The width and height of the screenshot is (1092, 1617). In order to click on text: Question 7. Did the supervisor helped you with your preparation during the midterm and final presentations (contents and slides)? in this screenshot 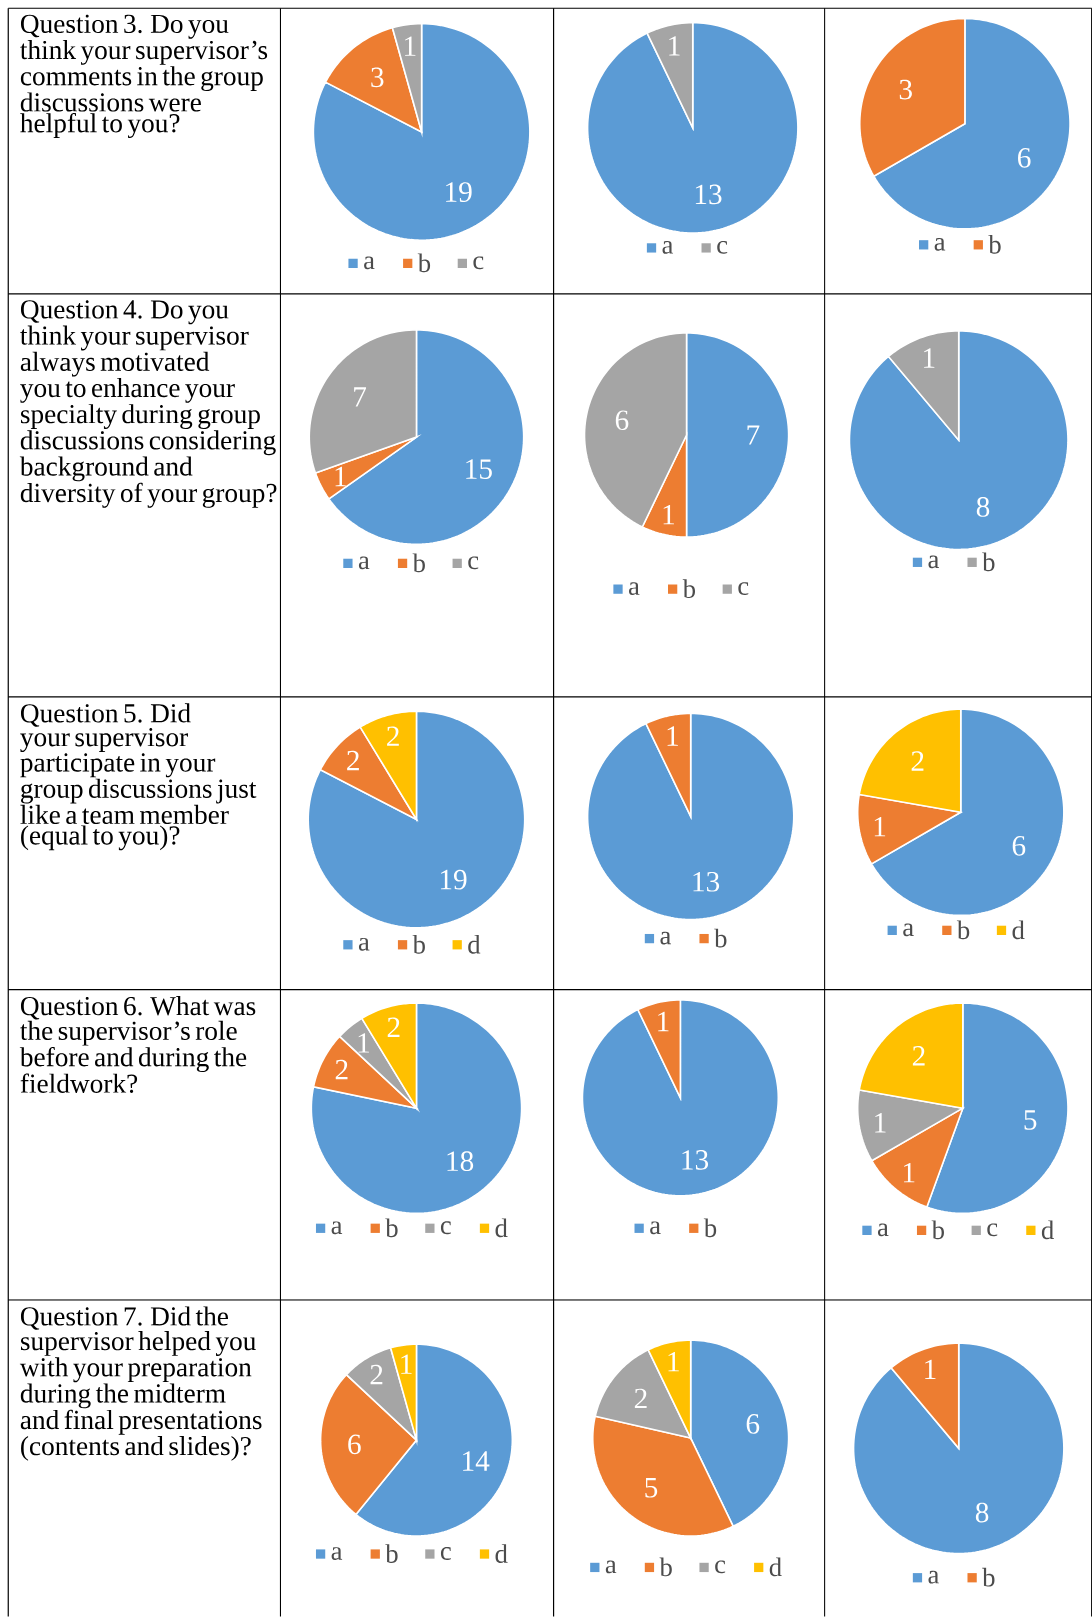, I will do `click(140, 1383)`.